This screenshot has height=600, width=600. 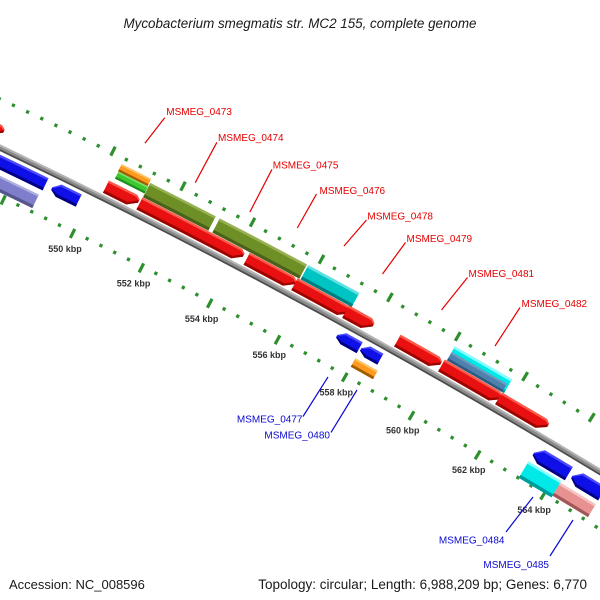 What do you see at coordinates (403, 431) in the screenshot?
I see `svg-text: 560 kbp` at bounding box center [403, 431].